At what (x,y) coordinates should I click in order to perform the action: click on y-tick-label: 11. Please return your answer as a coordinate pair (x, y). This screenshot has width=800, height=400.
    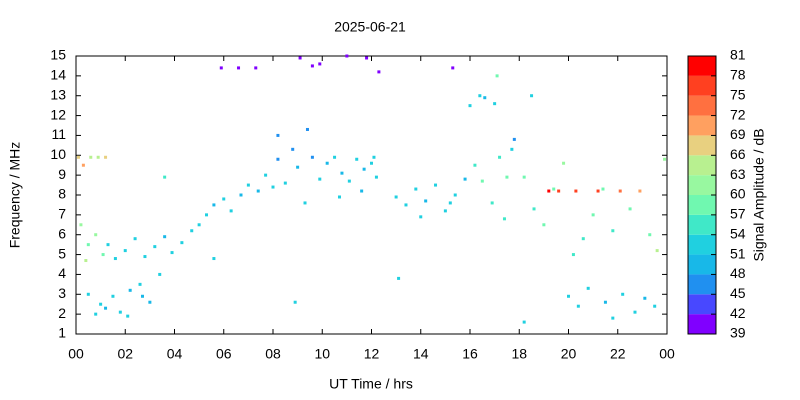
    Looking at the image, I should click on (58, 134).